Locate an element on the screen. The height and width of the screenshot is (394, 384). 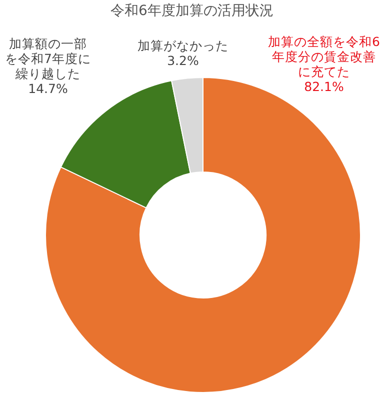
slice-label: 加算の全額を令和6年度分の賃金改善に充てた is located at coordinates (324, 56).